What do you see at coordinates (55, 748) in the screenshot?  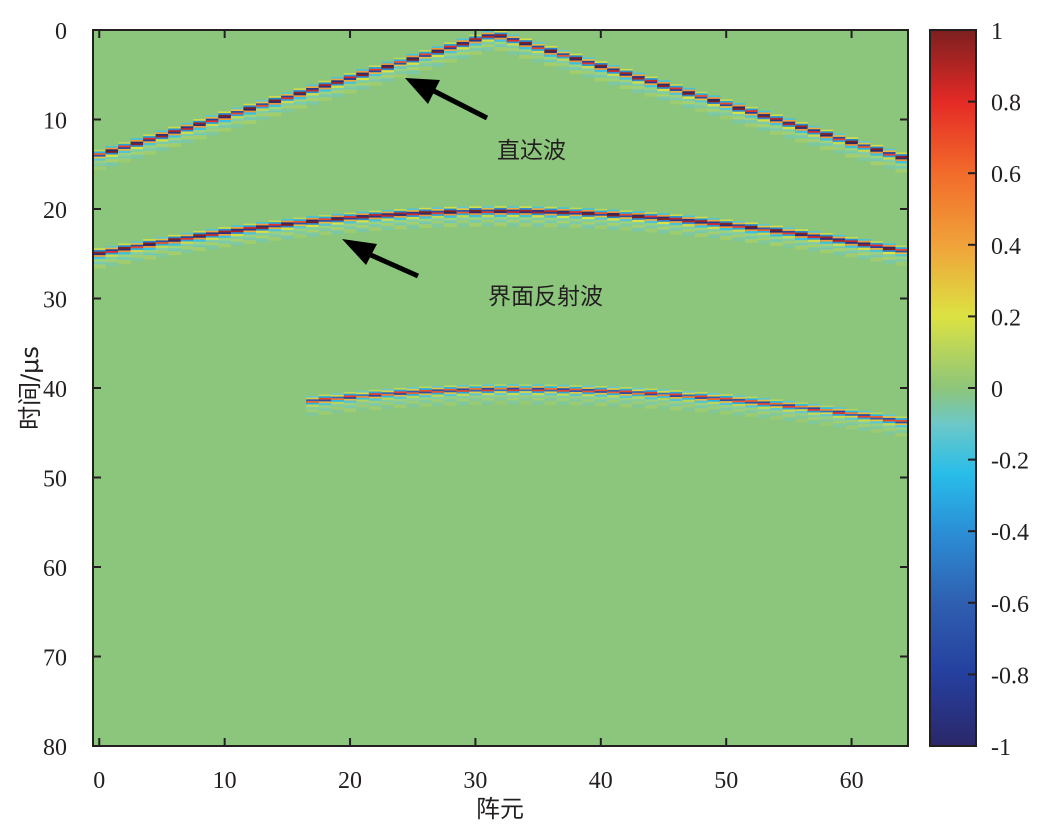 I see `y-tick-label: 80` at bounding box center [55, 748].